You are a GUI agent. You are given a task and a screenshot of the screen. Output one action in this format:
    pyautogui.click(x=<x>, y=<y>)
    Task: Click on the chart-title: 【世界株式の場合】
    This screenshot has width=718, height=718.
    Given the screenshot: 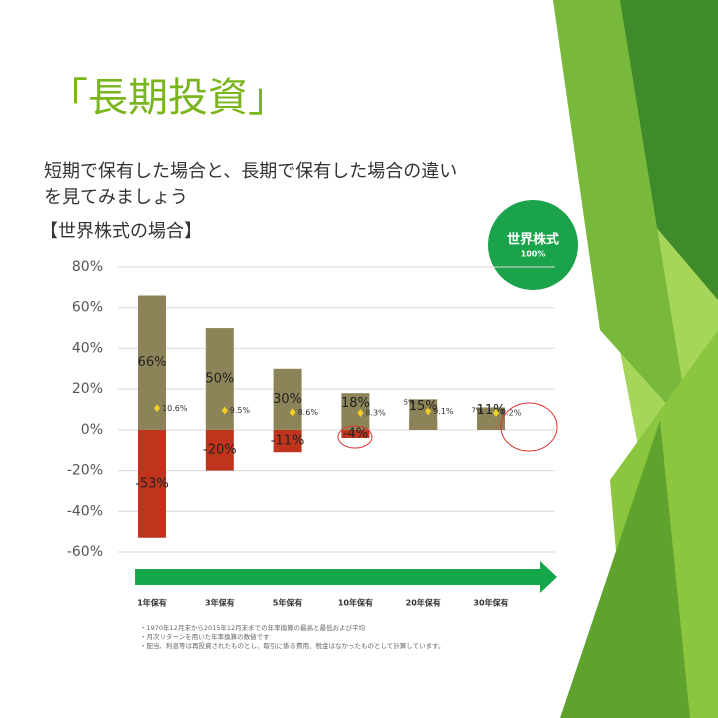 What is the action you would take?
    pyautogui.click(x=121, y=231)
    